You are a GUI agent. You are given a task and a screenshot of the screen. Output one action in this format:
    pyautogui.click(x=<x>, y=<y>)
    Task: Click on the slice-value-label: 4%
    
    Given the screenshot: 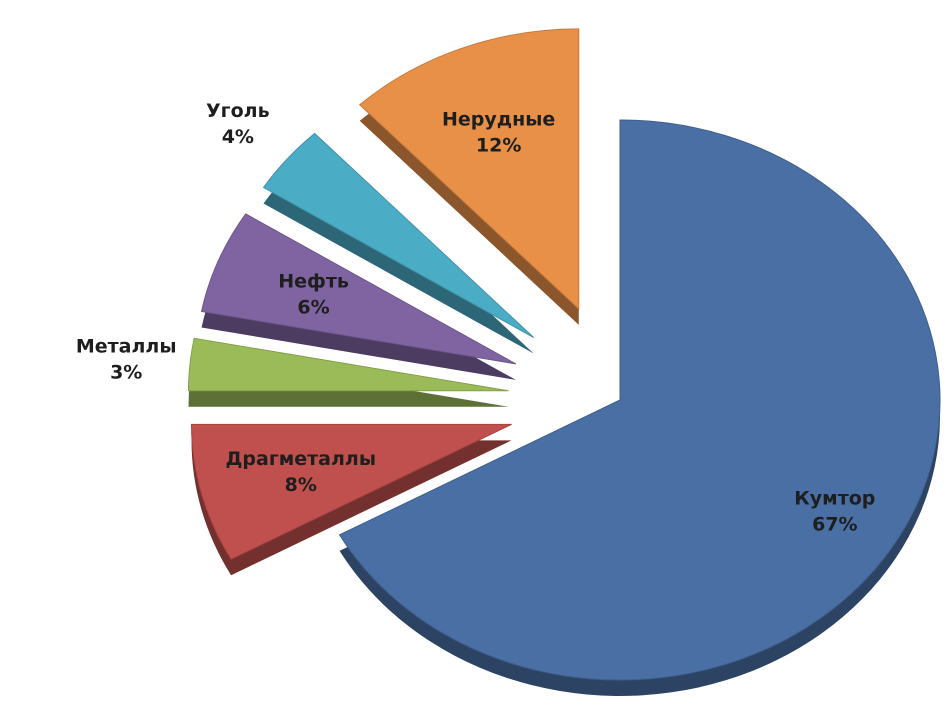 What is the action you would take?
    pyautogui.click(x=238, y=137)
    